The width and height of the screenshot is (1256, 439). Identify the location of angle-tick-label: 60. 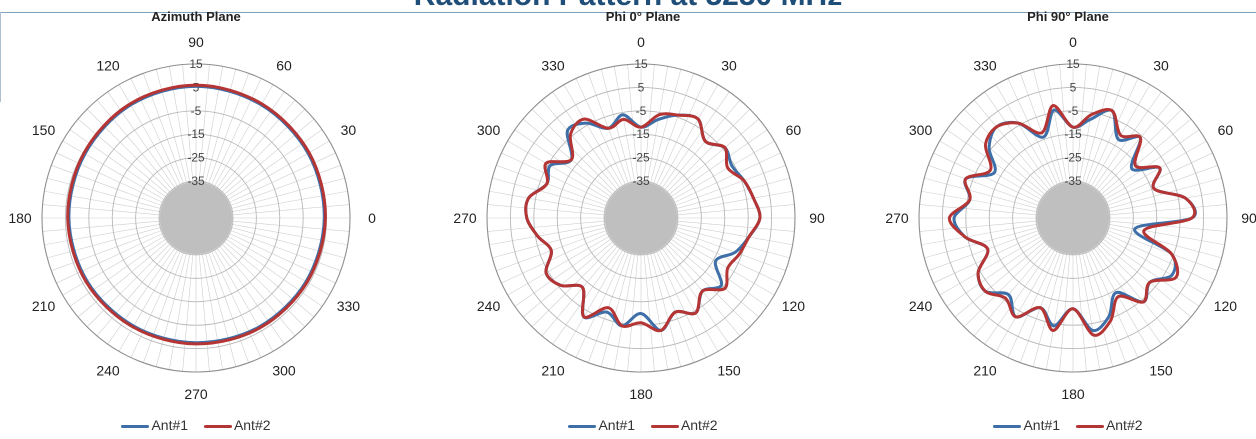
(794, 130).